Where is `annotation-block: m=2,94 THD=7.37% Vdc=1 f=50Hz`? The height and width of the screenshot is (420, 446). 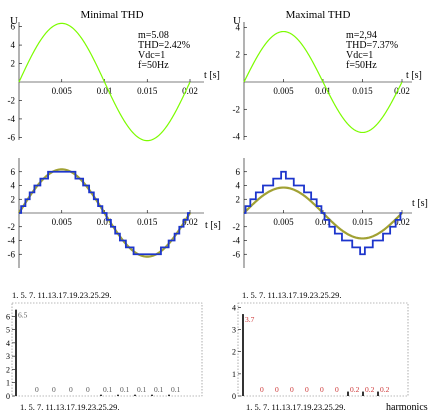
annotation-block: m=2,94 THD=7.37% Vdc=1 f=50Hz is located at coordinates (372, 50).